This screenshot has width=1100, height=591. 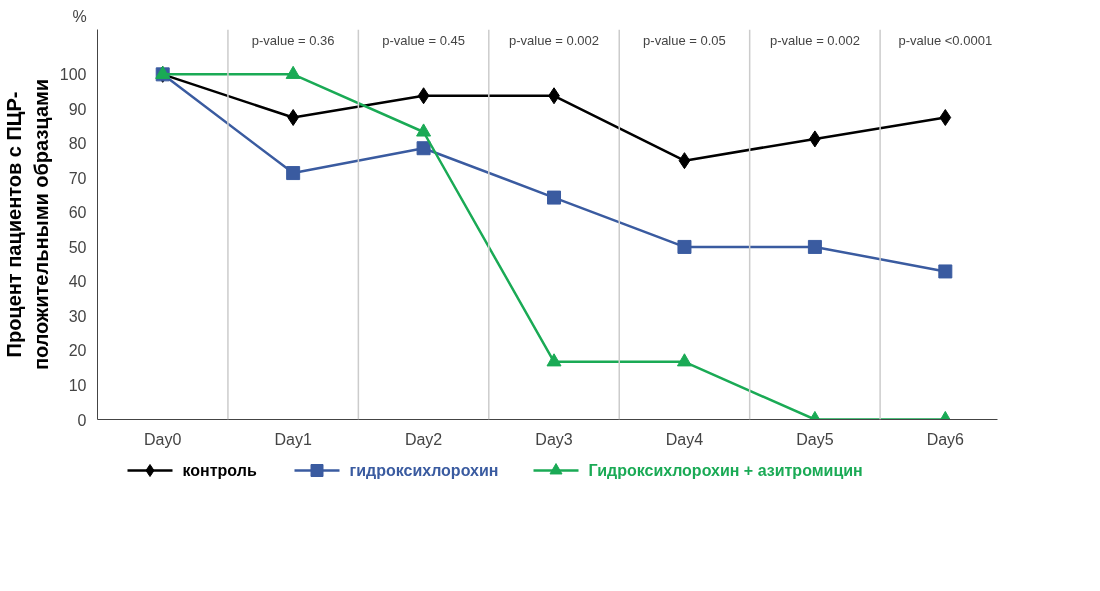 What do you see at coordinates (424, 470) in the screenshot?
I see `legend-label: гидроксихлорохин` at bounding box center [424, 470].